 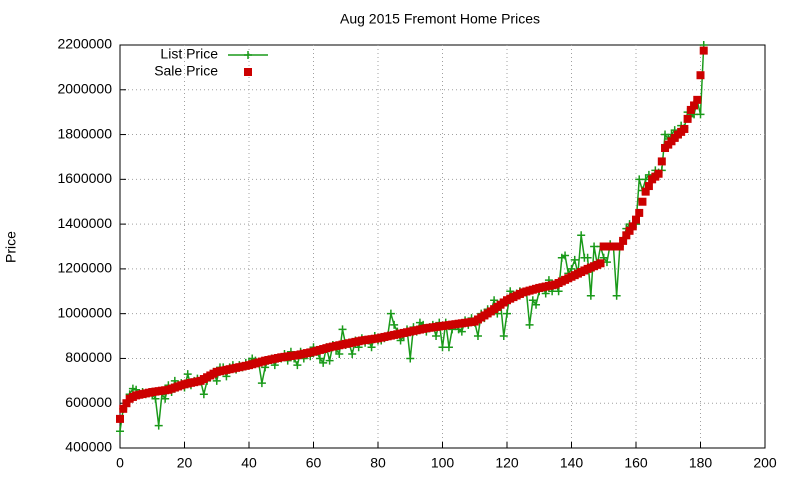 What do you see at coordinates (88, 357) in the screenshot?
I see `y-tick-label: 800000` at bounding box center [88, 357].